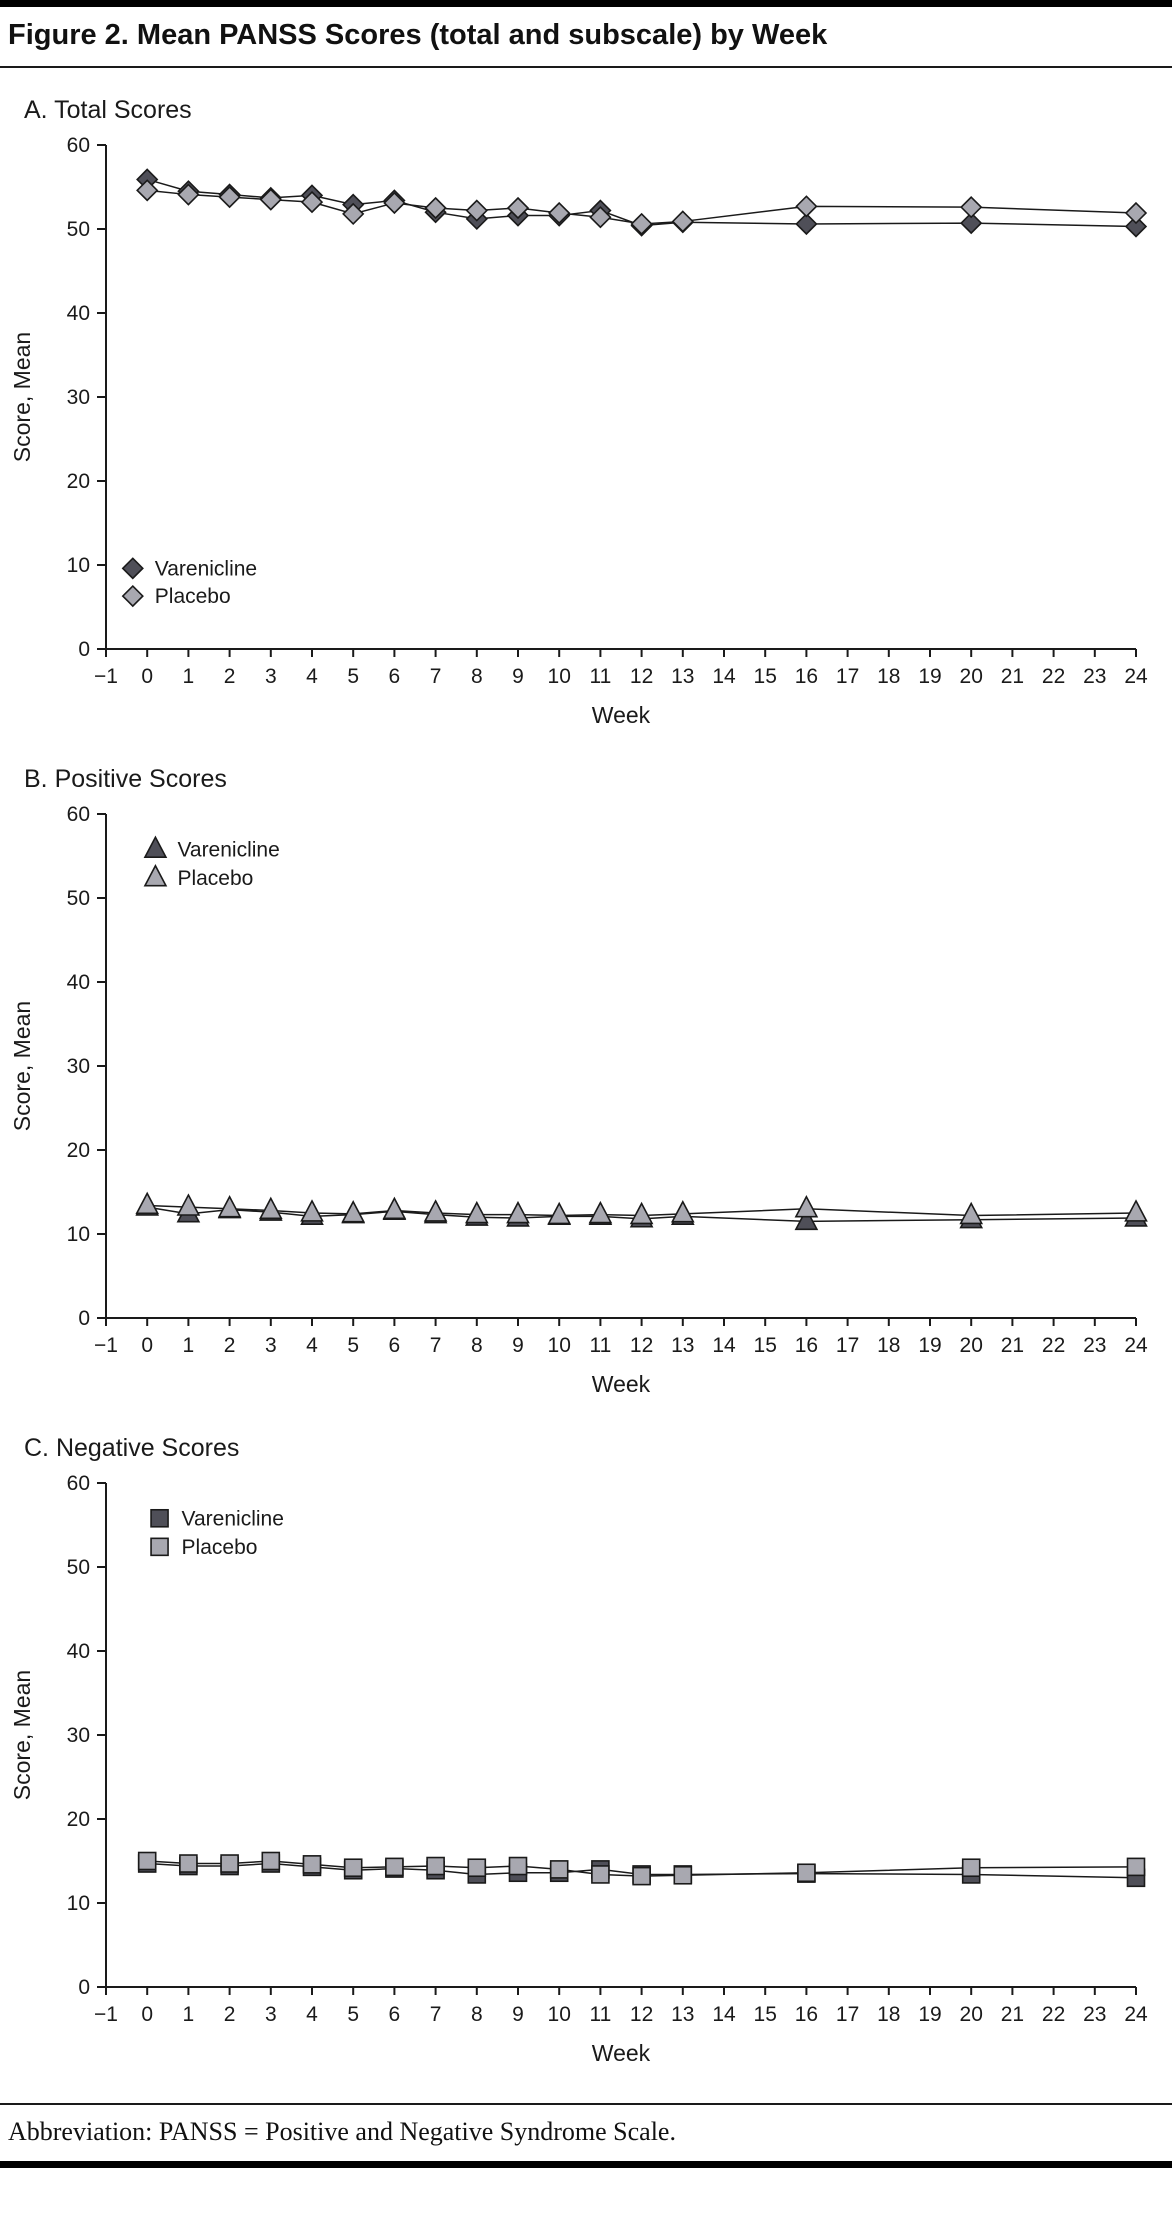 Image resolution: width=1172 pixels, height=2218 pixels. Describe the element at coordinates (155, 875) in the screenshot. I see `legend-marker-placebo` at that location.